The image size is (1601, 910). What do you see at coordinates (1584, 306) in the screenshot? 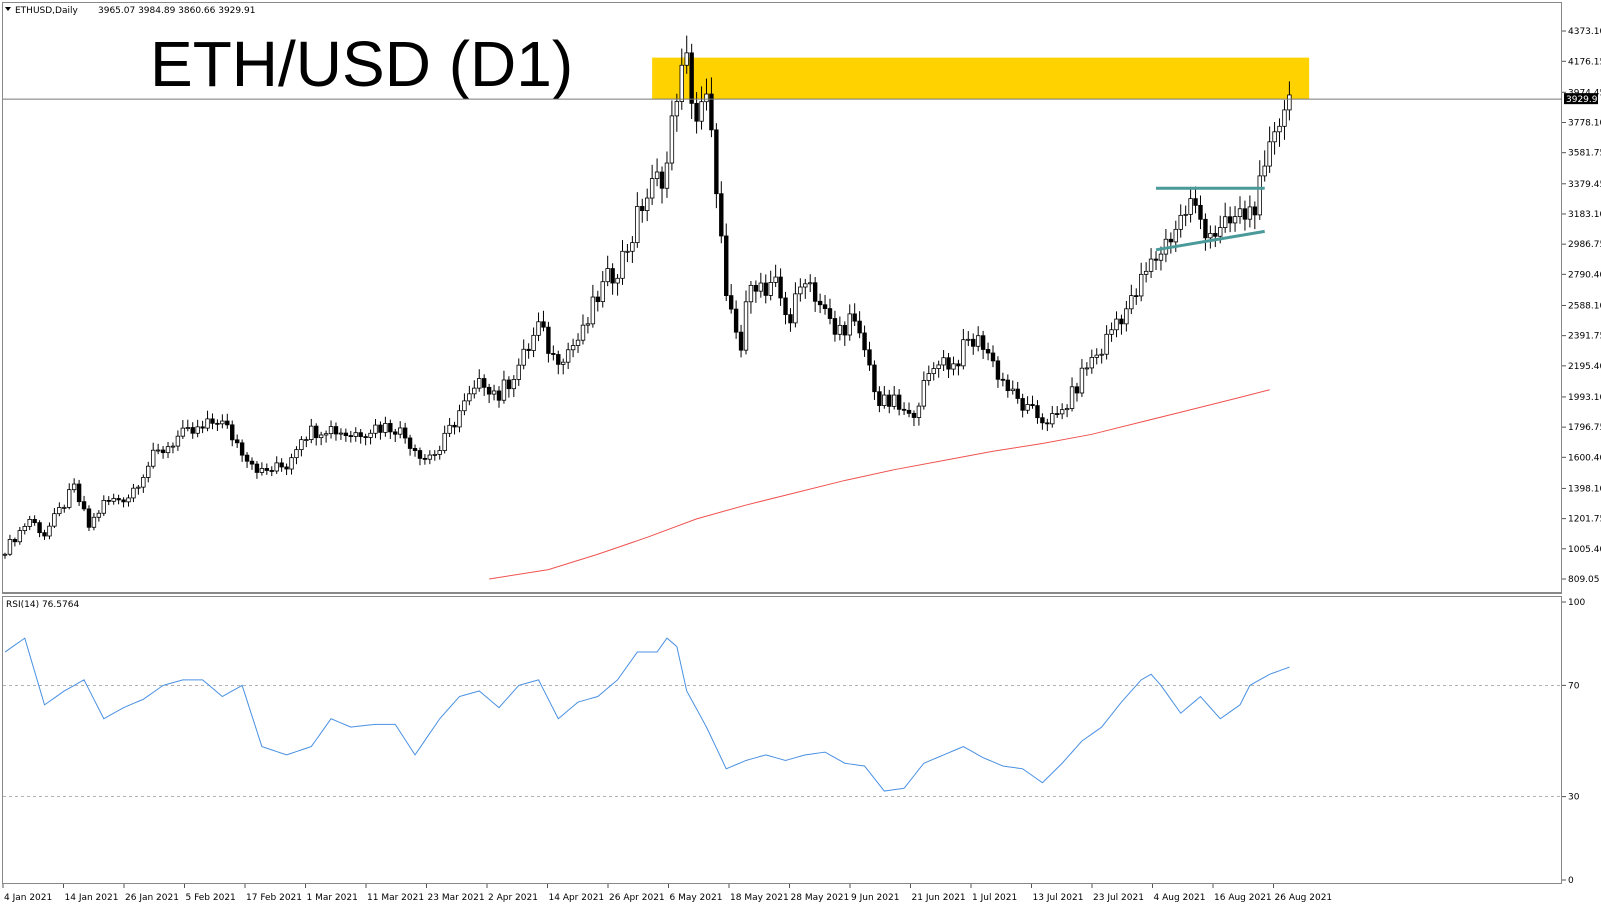
I see `price-tick-label: 2588.10` at bounding box center [1584, 306].